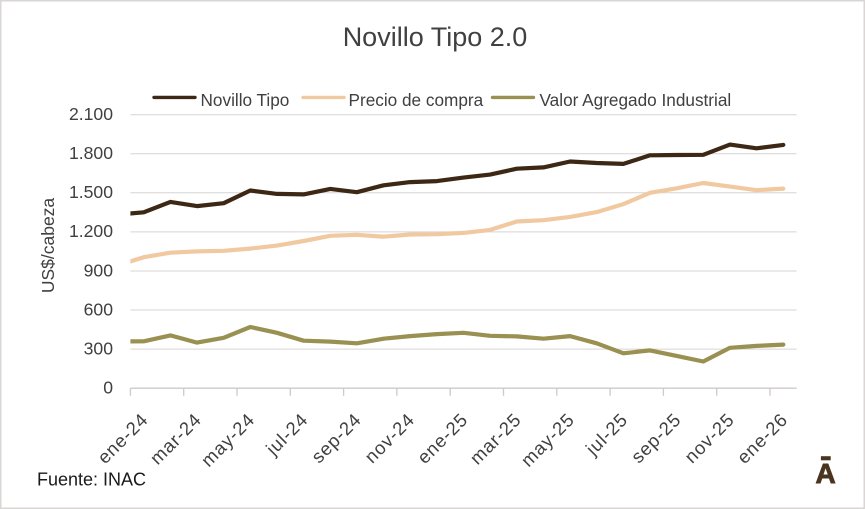 The height and width of the screenshot is (509, 865). I want to click on svg-text: ene-24, so click(122, 438).